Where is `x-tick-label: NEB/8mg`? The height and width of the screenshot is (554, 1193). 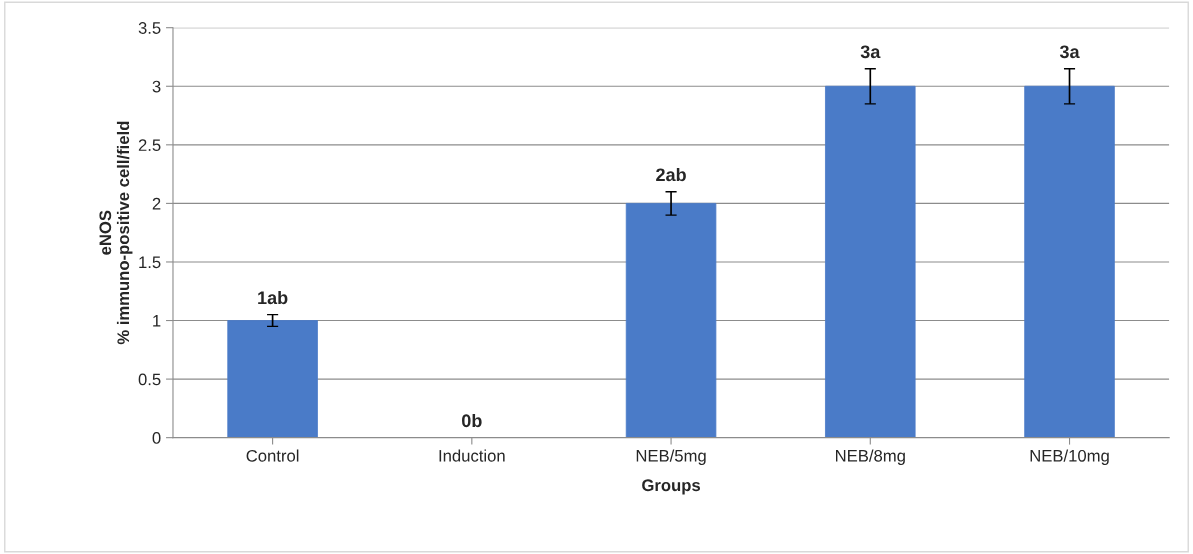 x-tick-label: NEB/8mg is located at coordinates (870, 457).